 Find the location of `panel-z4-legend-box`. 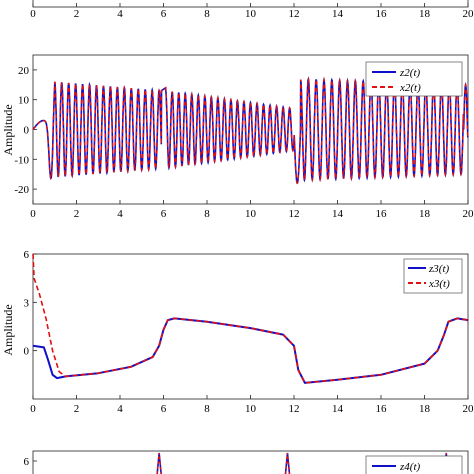

panel-z4-legend-box is located at coordinates (414, 464).